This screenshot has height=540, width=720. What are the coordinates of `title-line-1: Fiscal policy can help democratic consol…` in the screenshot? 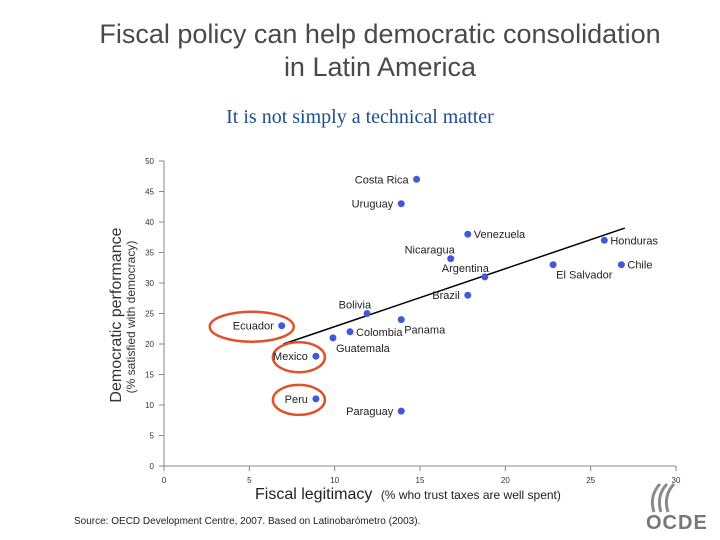 It's located at (380, 34).